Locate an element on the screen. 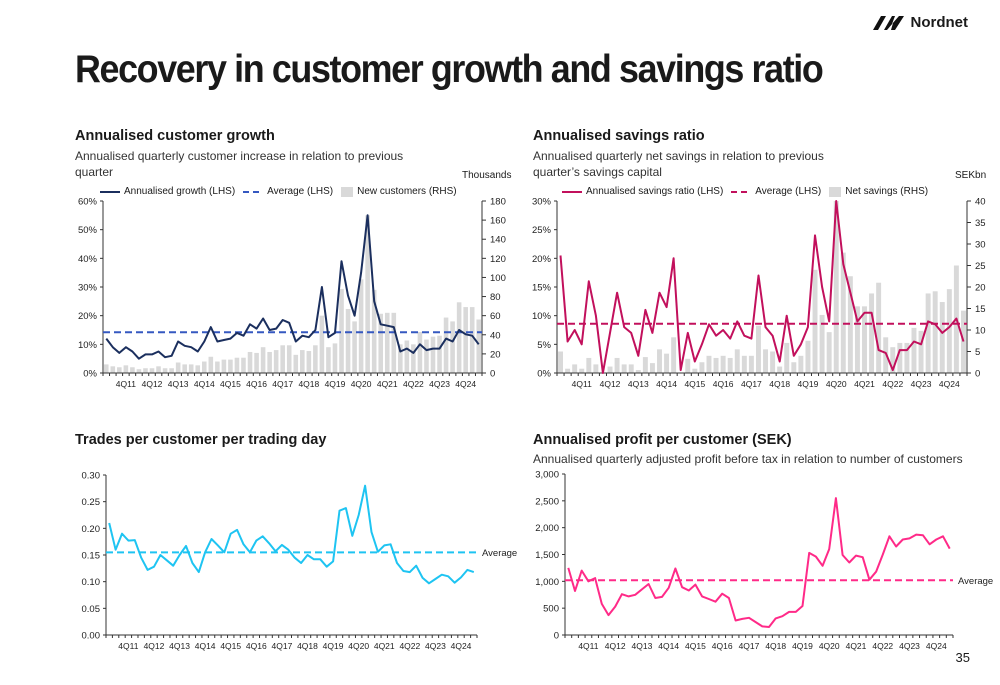 This screenshot has height=685, width=1000. left-tick-label: 0.15 is located at coordinates (91, 556).